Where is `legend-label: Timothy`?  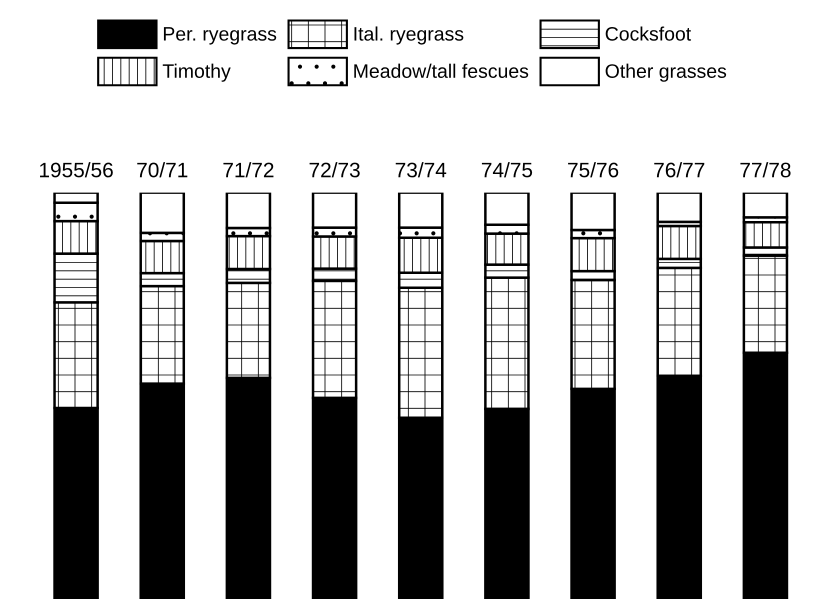 legend-label: Timothy is located at coordinates (196, 73).